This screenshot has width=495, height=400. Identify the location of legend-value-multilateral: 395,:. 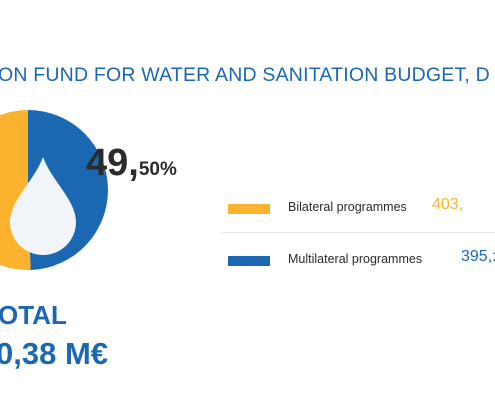
(478, 256).